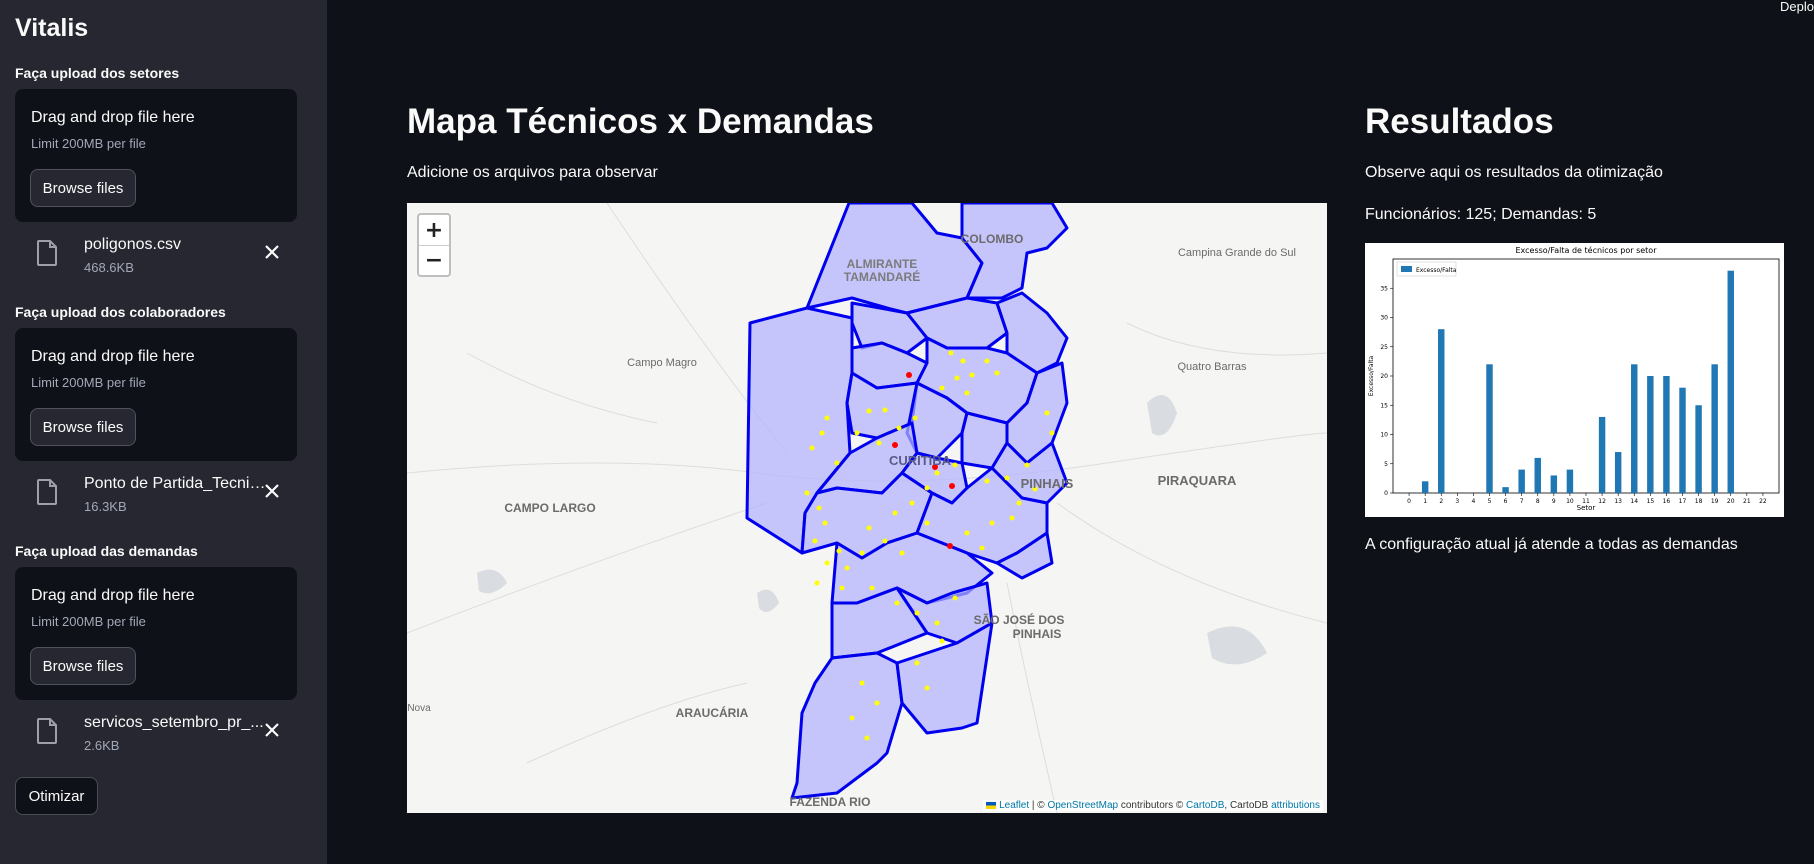 Image resolution: width=1814 pixels, height=864 pixels. What do you see at coordinates (1457, 501) in the screenshot?
I see `x-tick-label: 3` at bounding box center [1457, 501].